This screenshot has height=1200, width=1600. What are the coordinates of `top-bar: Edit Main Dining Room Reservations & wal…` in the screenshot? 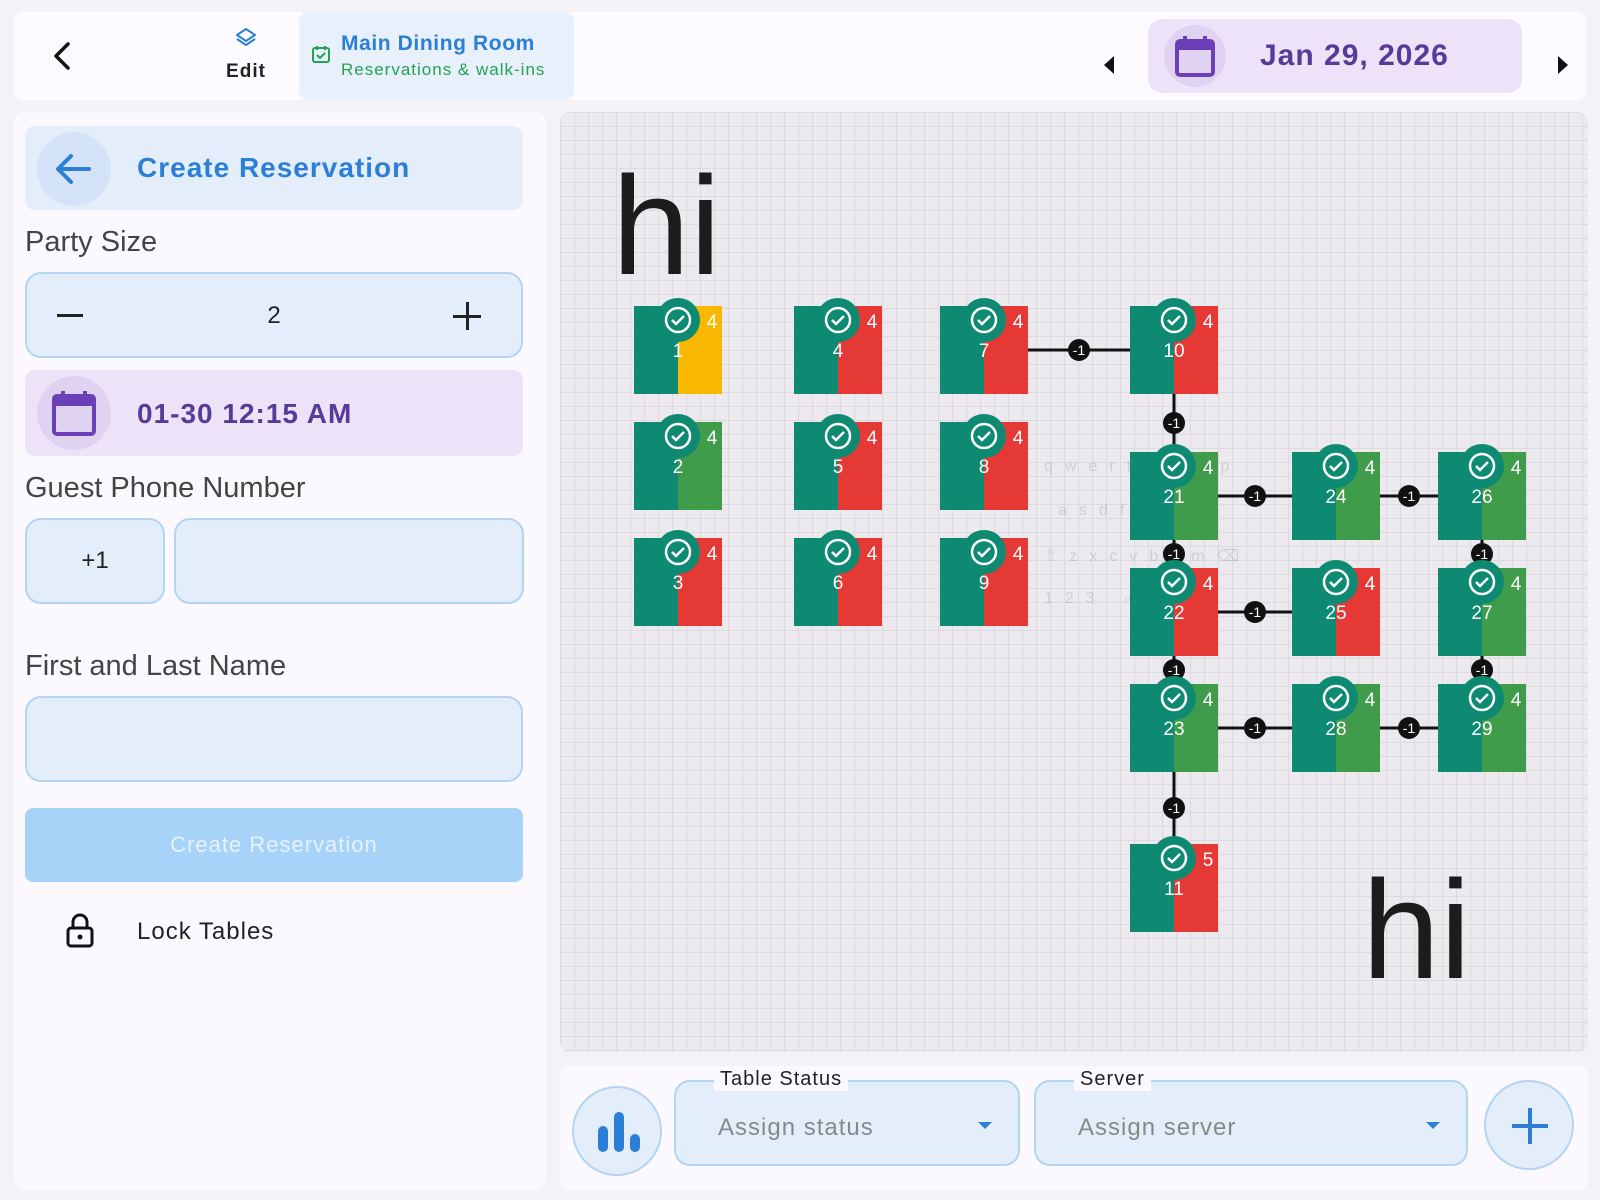 It's located at (800, 56).